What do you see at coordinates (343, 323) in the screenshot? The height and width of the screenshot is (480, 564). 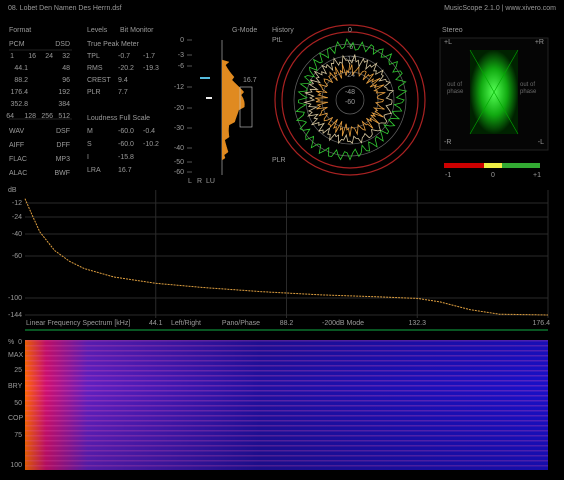 I see `mode-button: -200dB Mode` at bounding box center [343, 323].